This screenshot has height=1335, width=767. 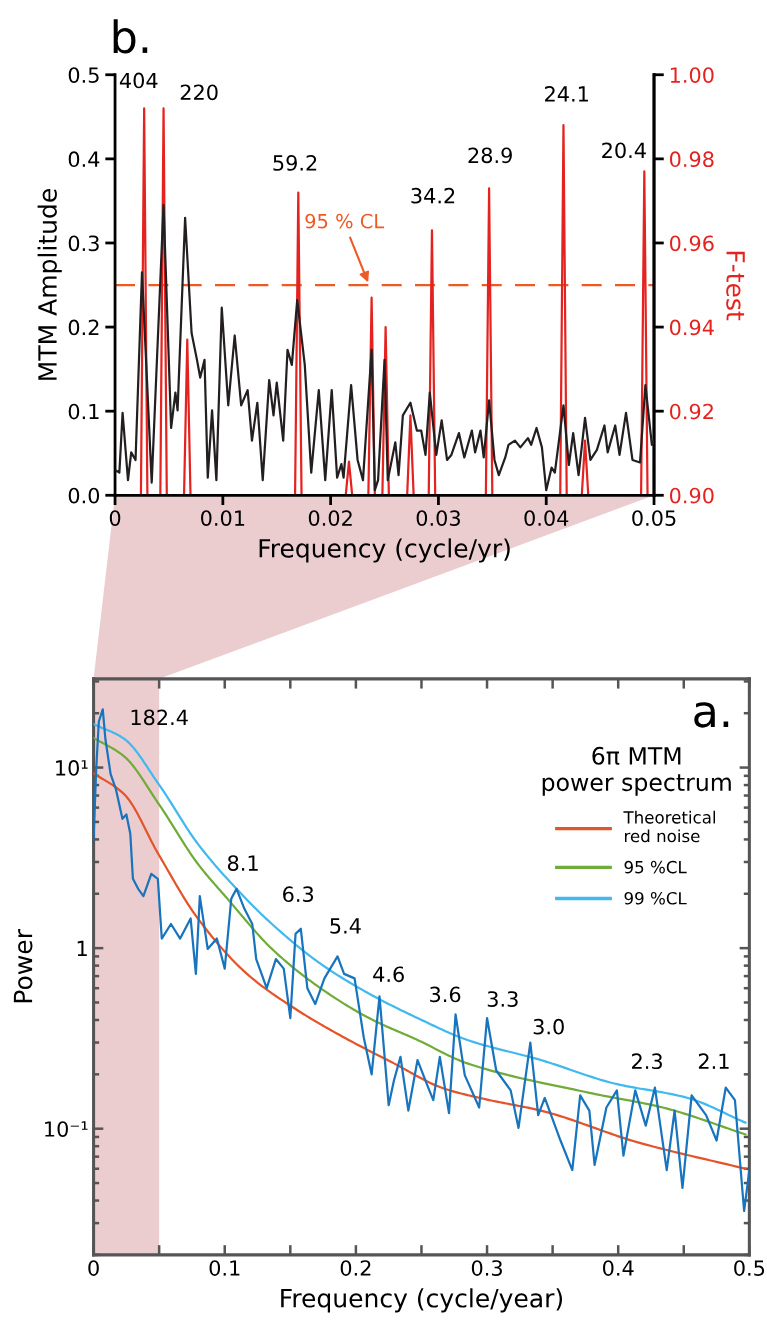 What do you see at coordinates (490, 155) in the screenshot?
I see `annotation: 28.9` at bounding box center [490, 155].